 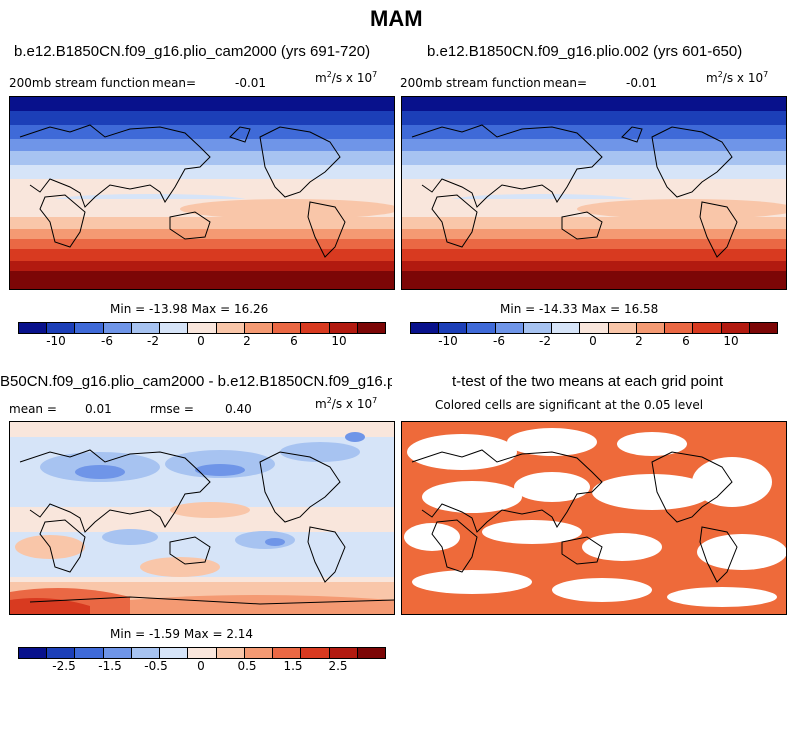 I want to click on panel2-map, so click(x=598, y=193).